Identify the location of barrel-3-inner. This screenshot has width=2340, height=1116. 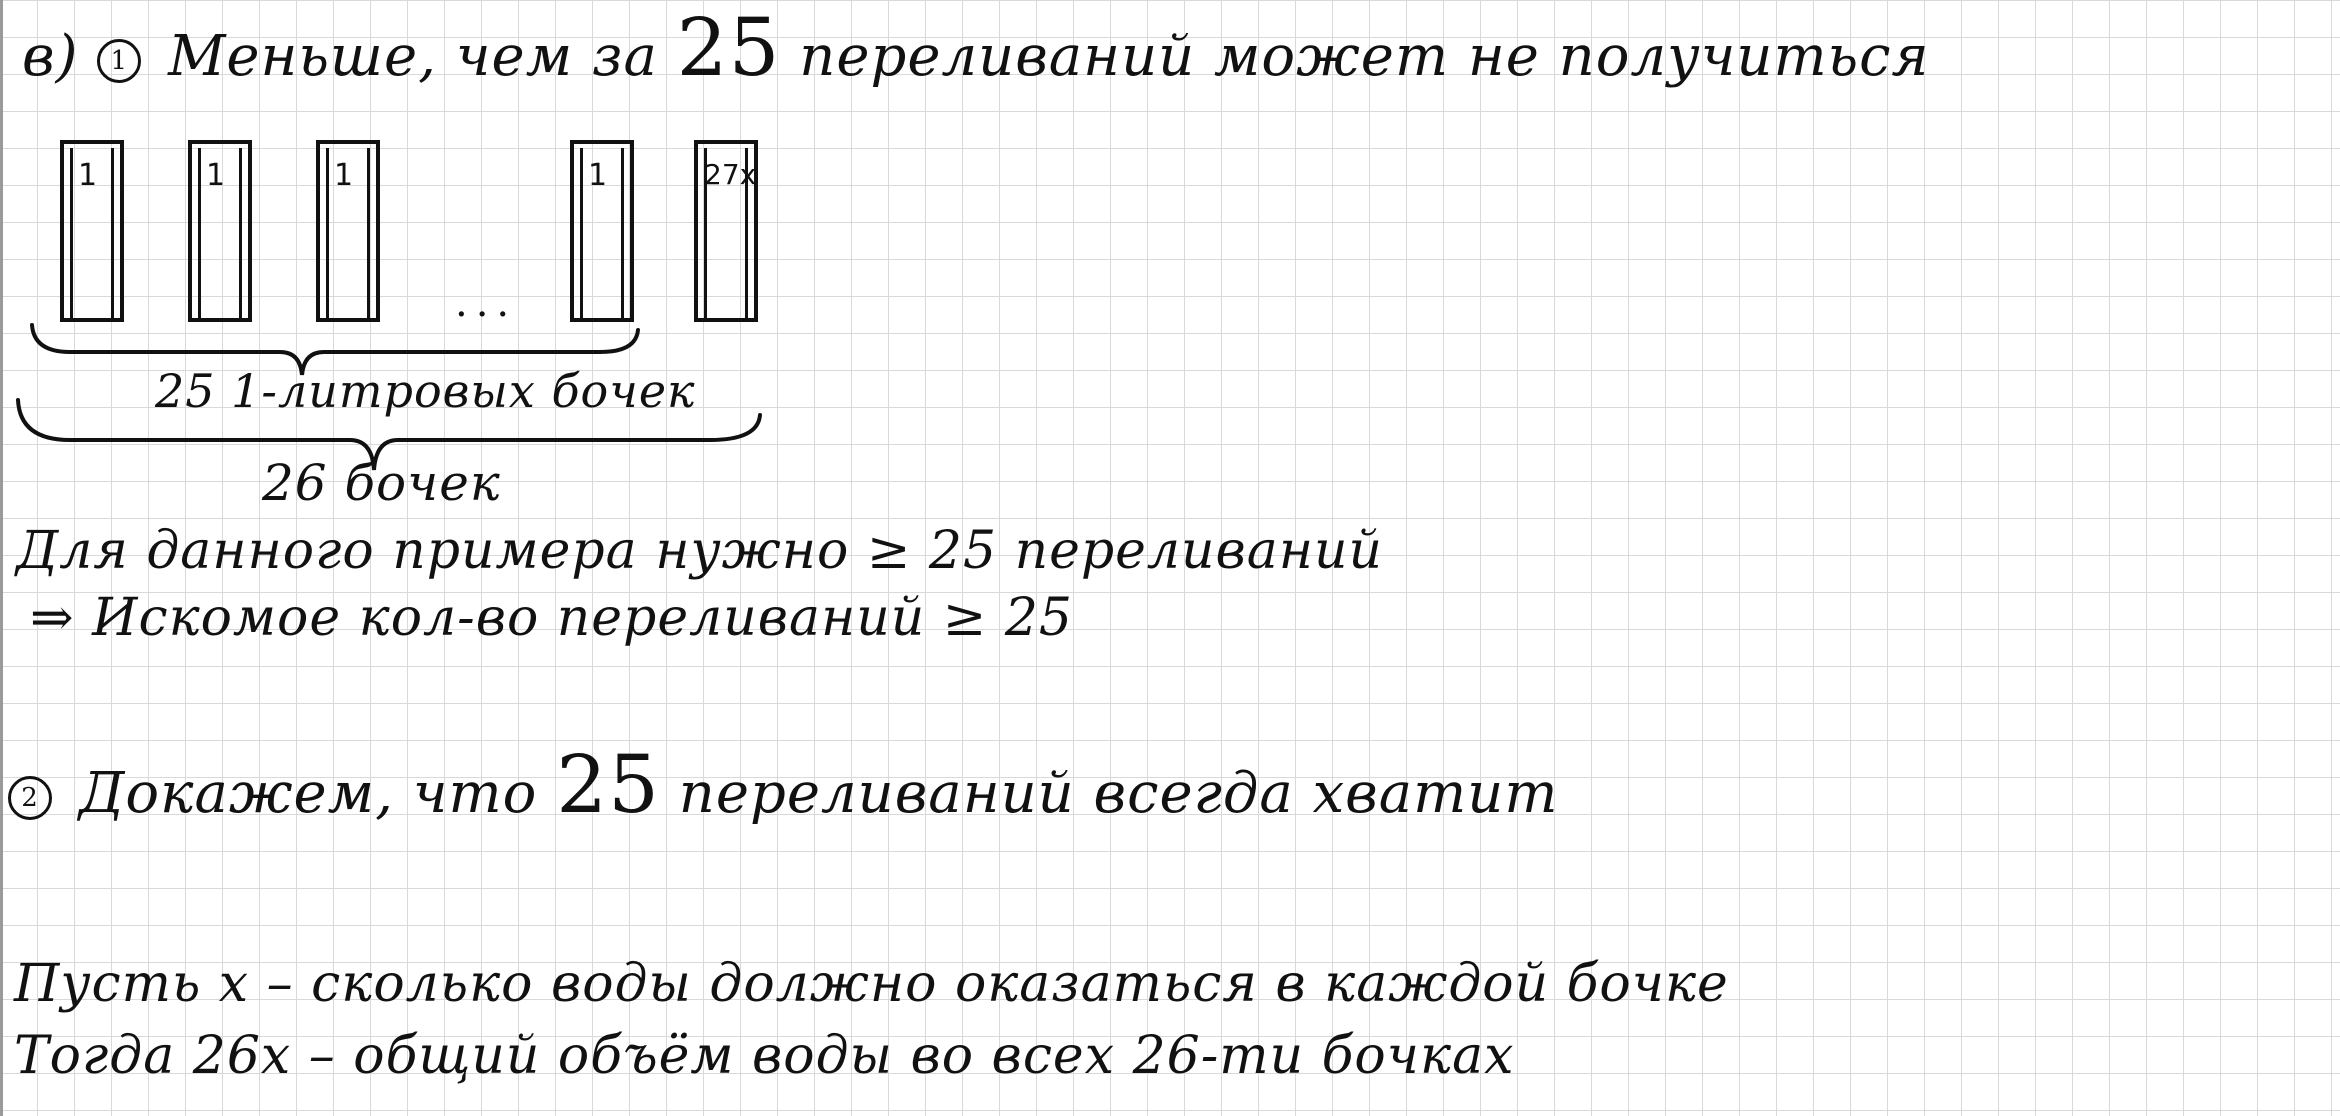
(348, 233).